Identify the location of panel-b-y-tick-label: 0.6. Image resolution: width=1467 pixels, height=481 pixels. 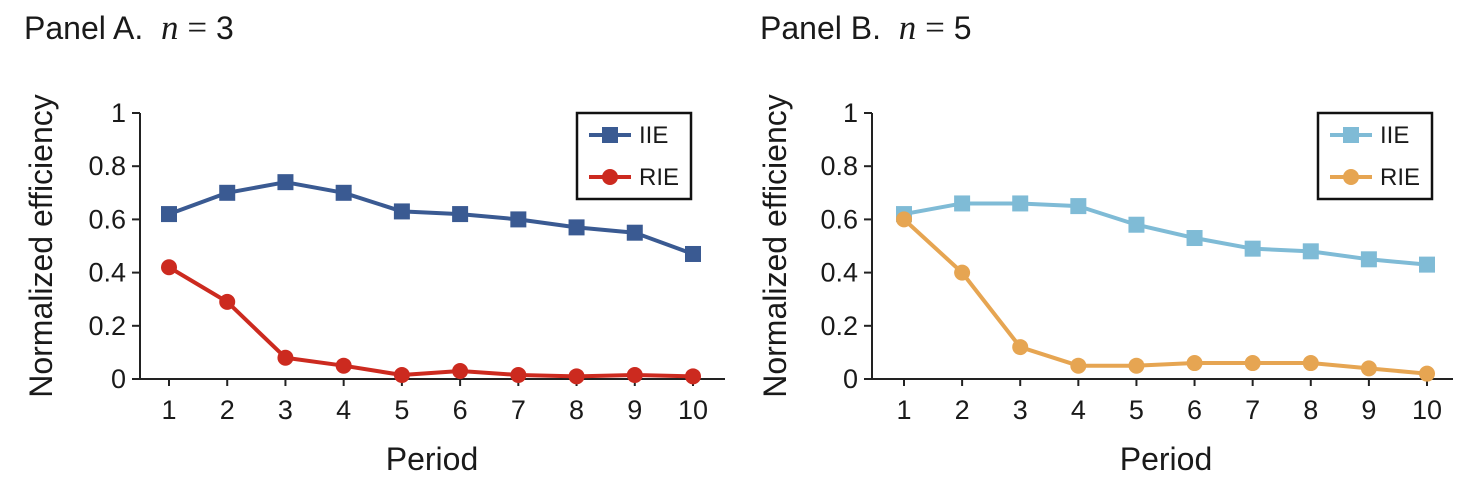
(839, 219).